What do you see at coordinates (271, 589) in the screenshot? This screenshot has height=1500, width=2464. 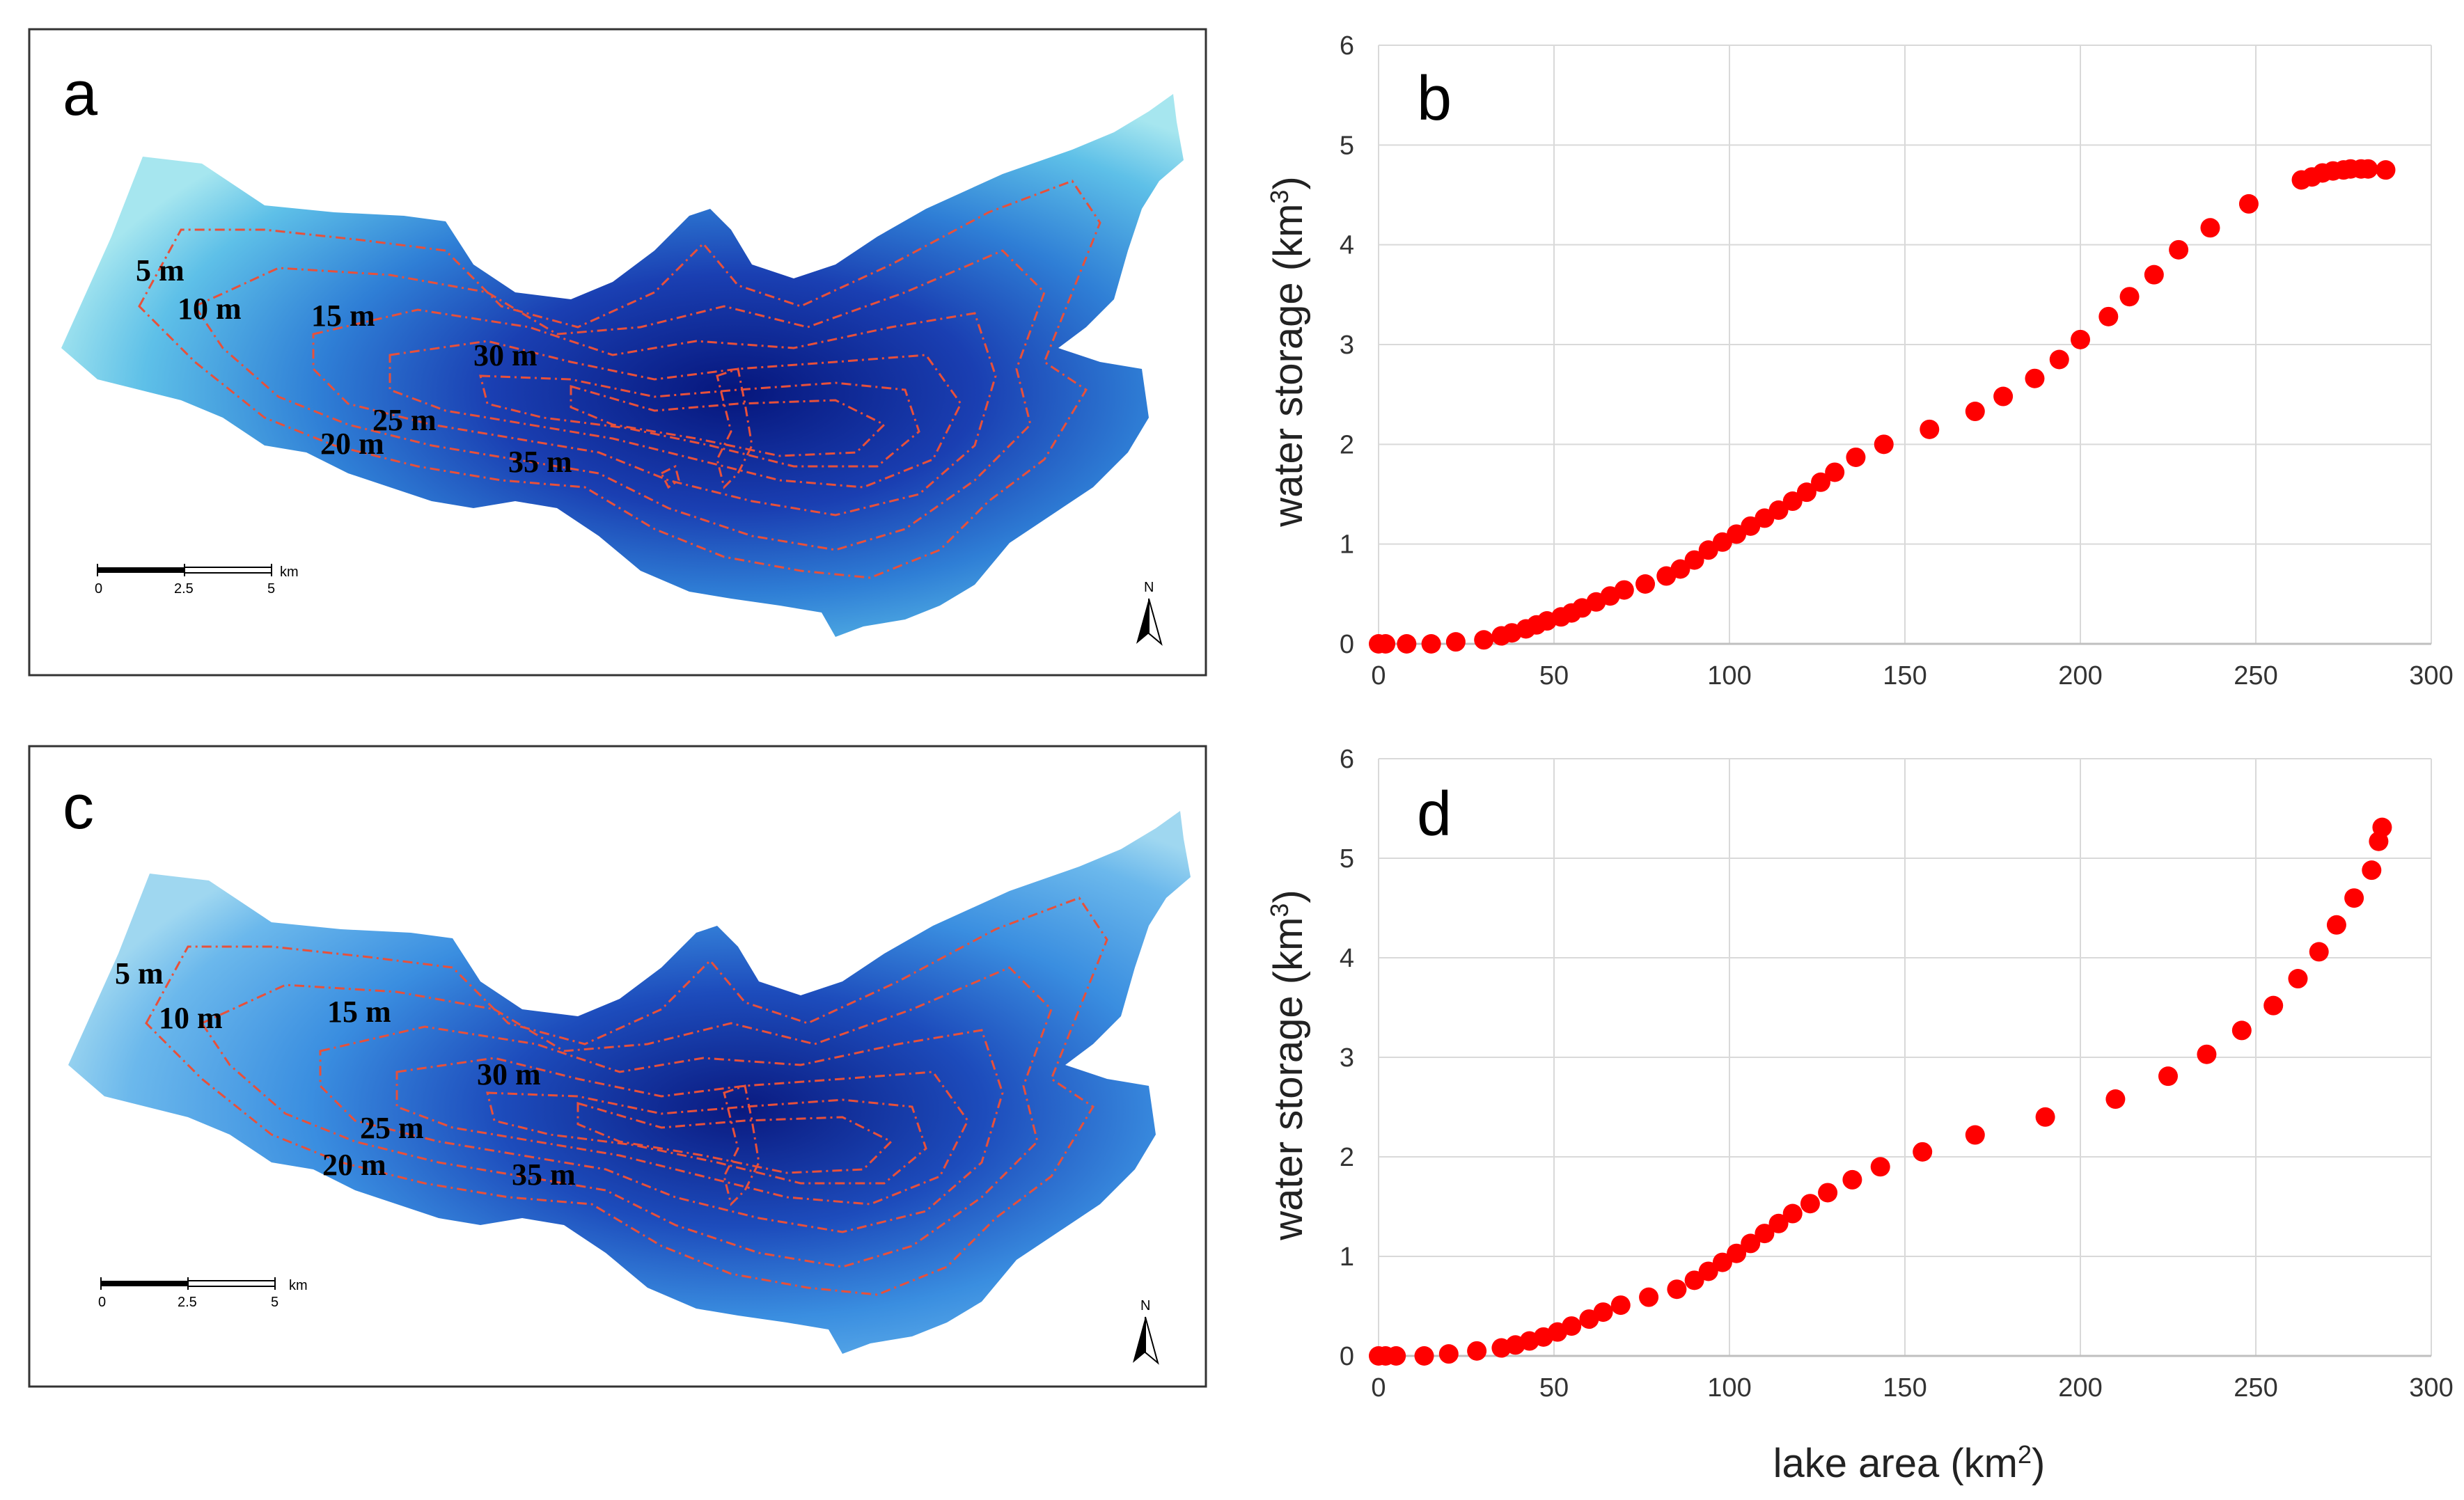 I see `scale-tick-5: 5` at bounding box center [271, 589].